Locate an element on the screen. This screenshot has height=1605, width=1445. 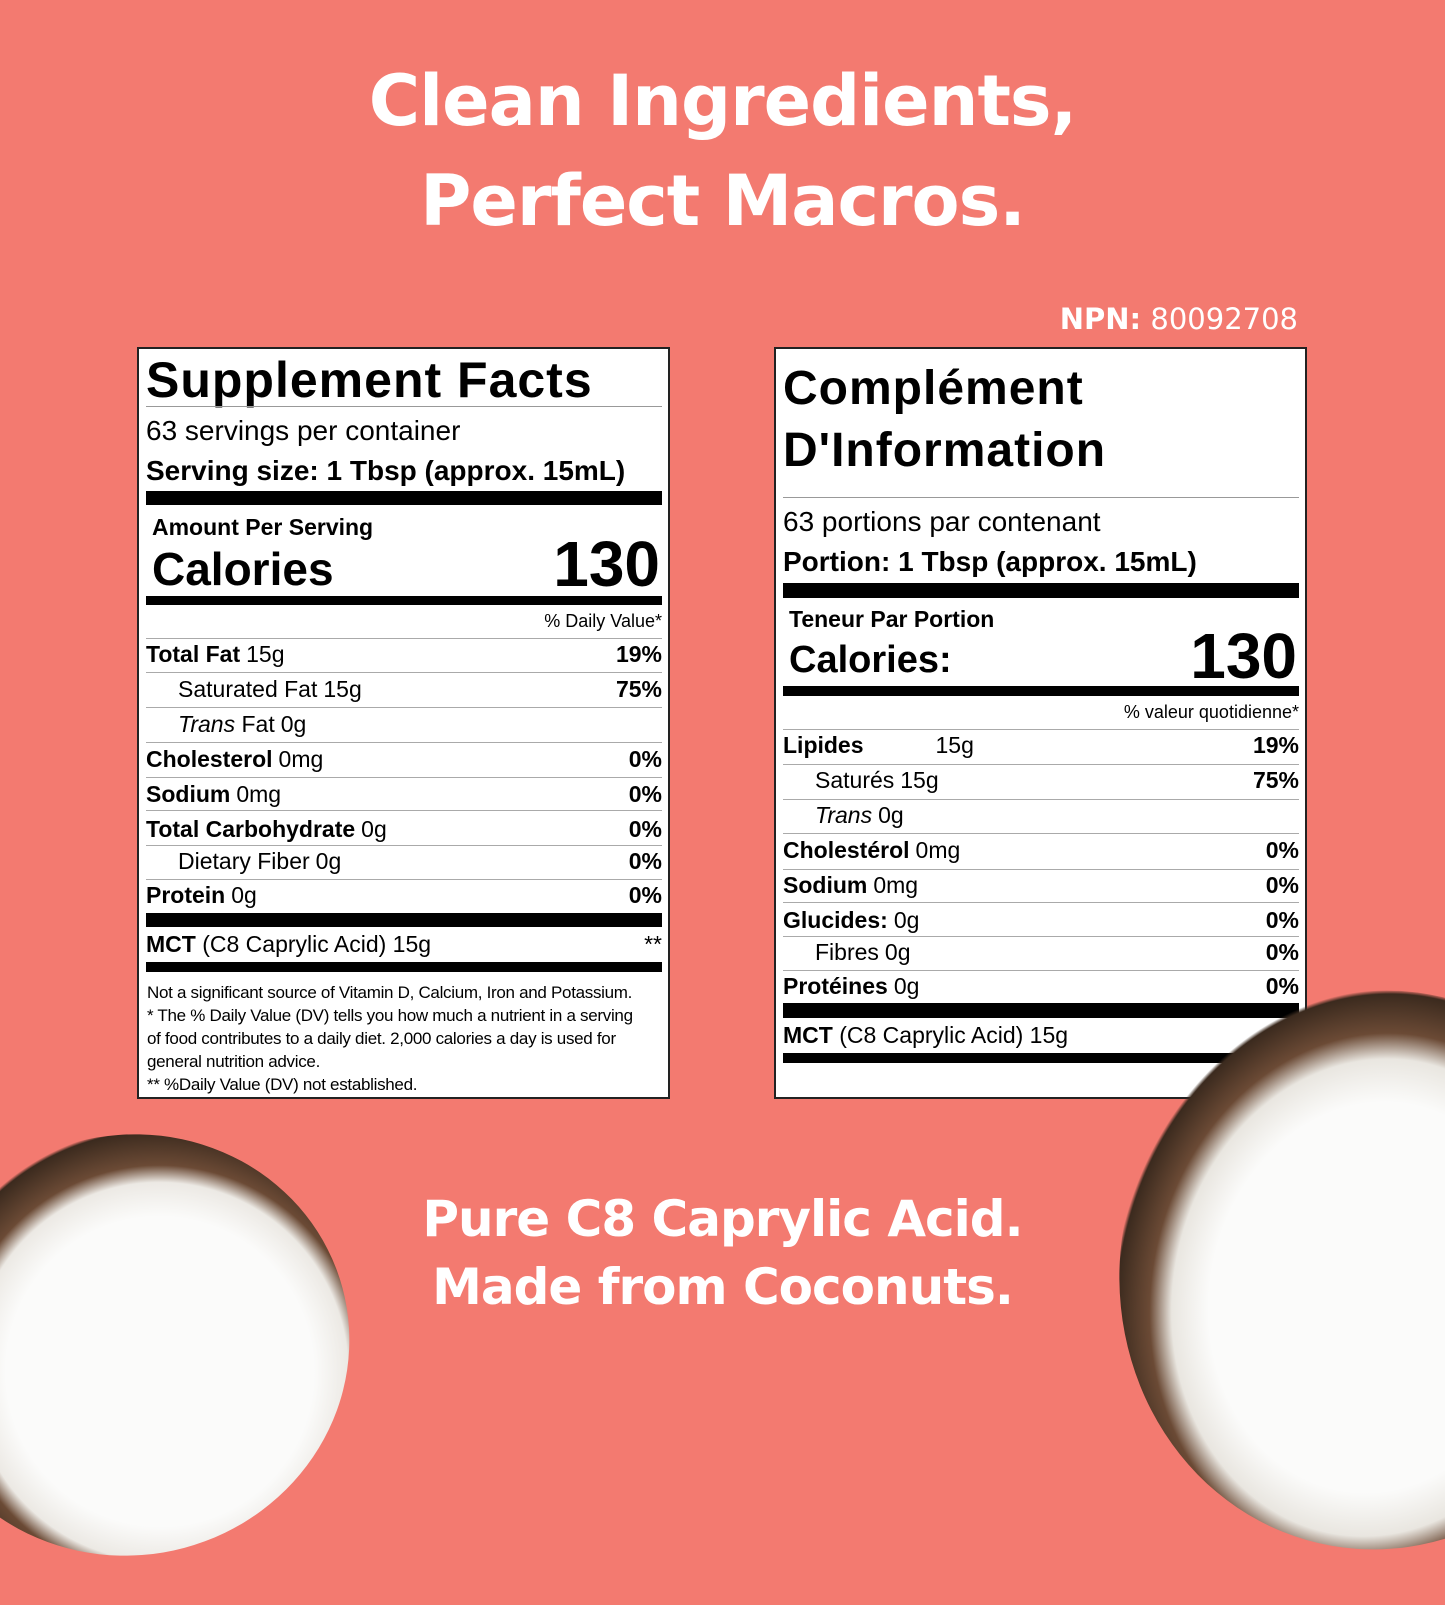
nutrient-row: Lipides 15g 19% is located at coordinates (1041, 745).